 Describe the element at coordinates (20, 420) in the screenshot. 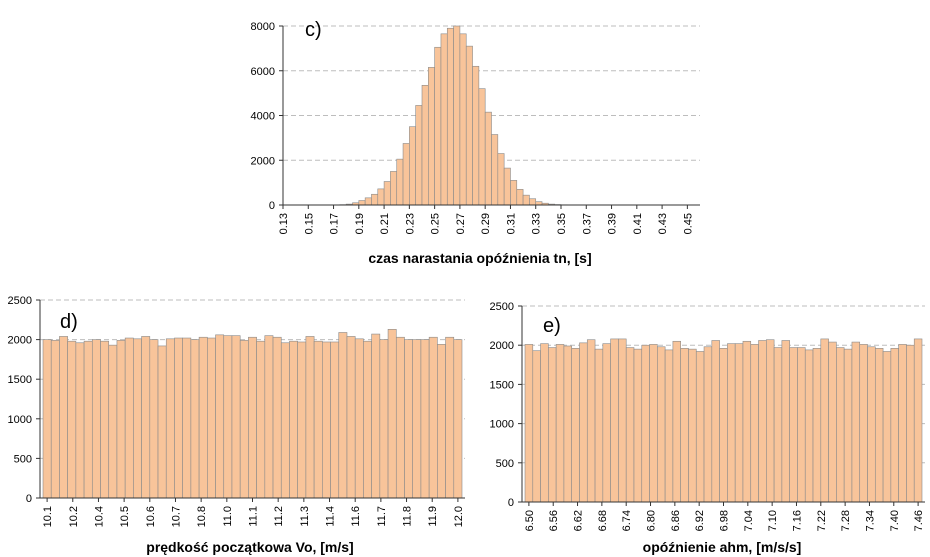

I see `y-tick-label: 1000` at that location.